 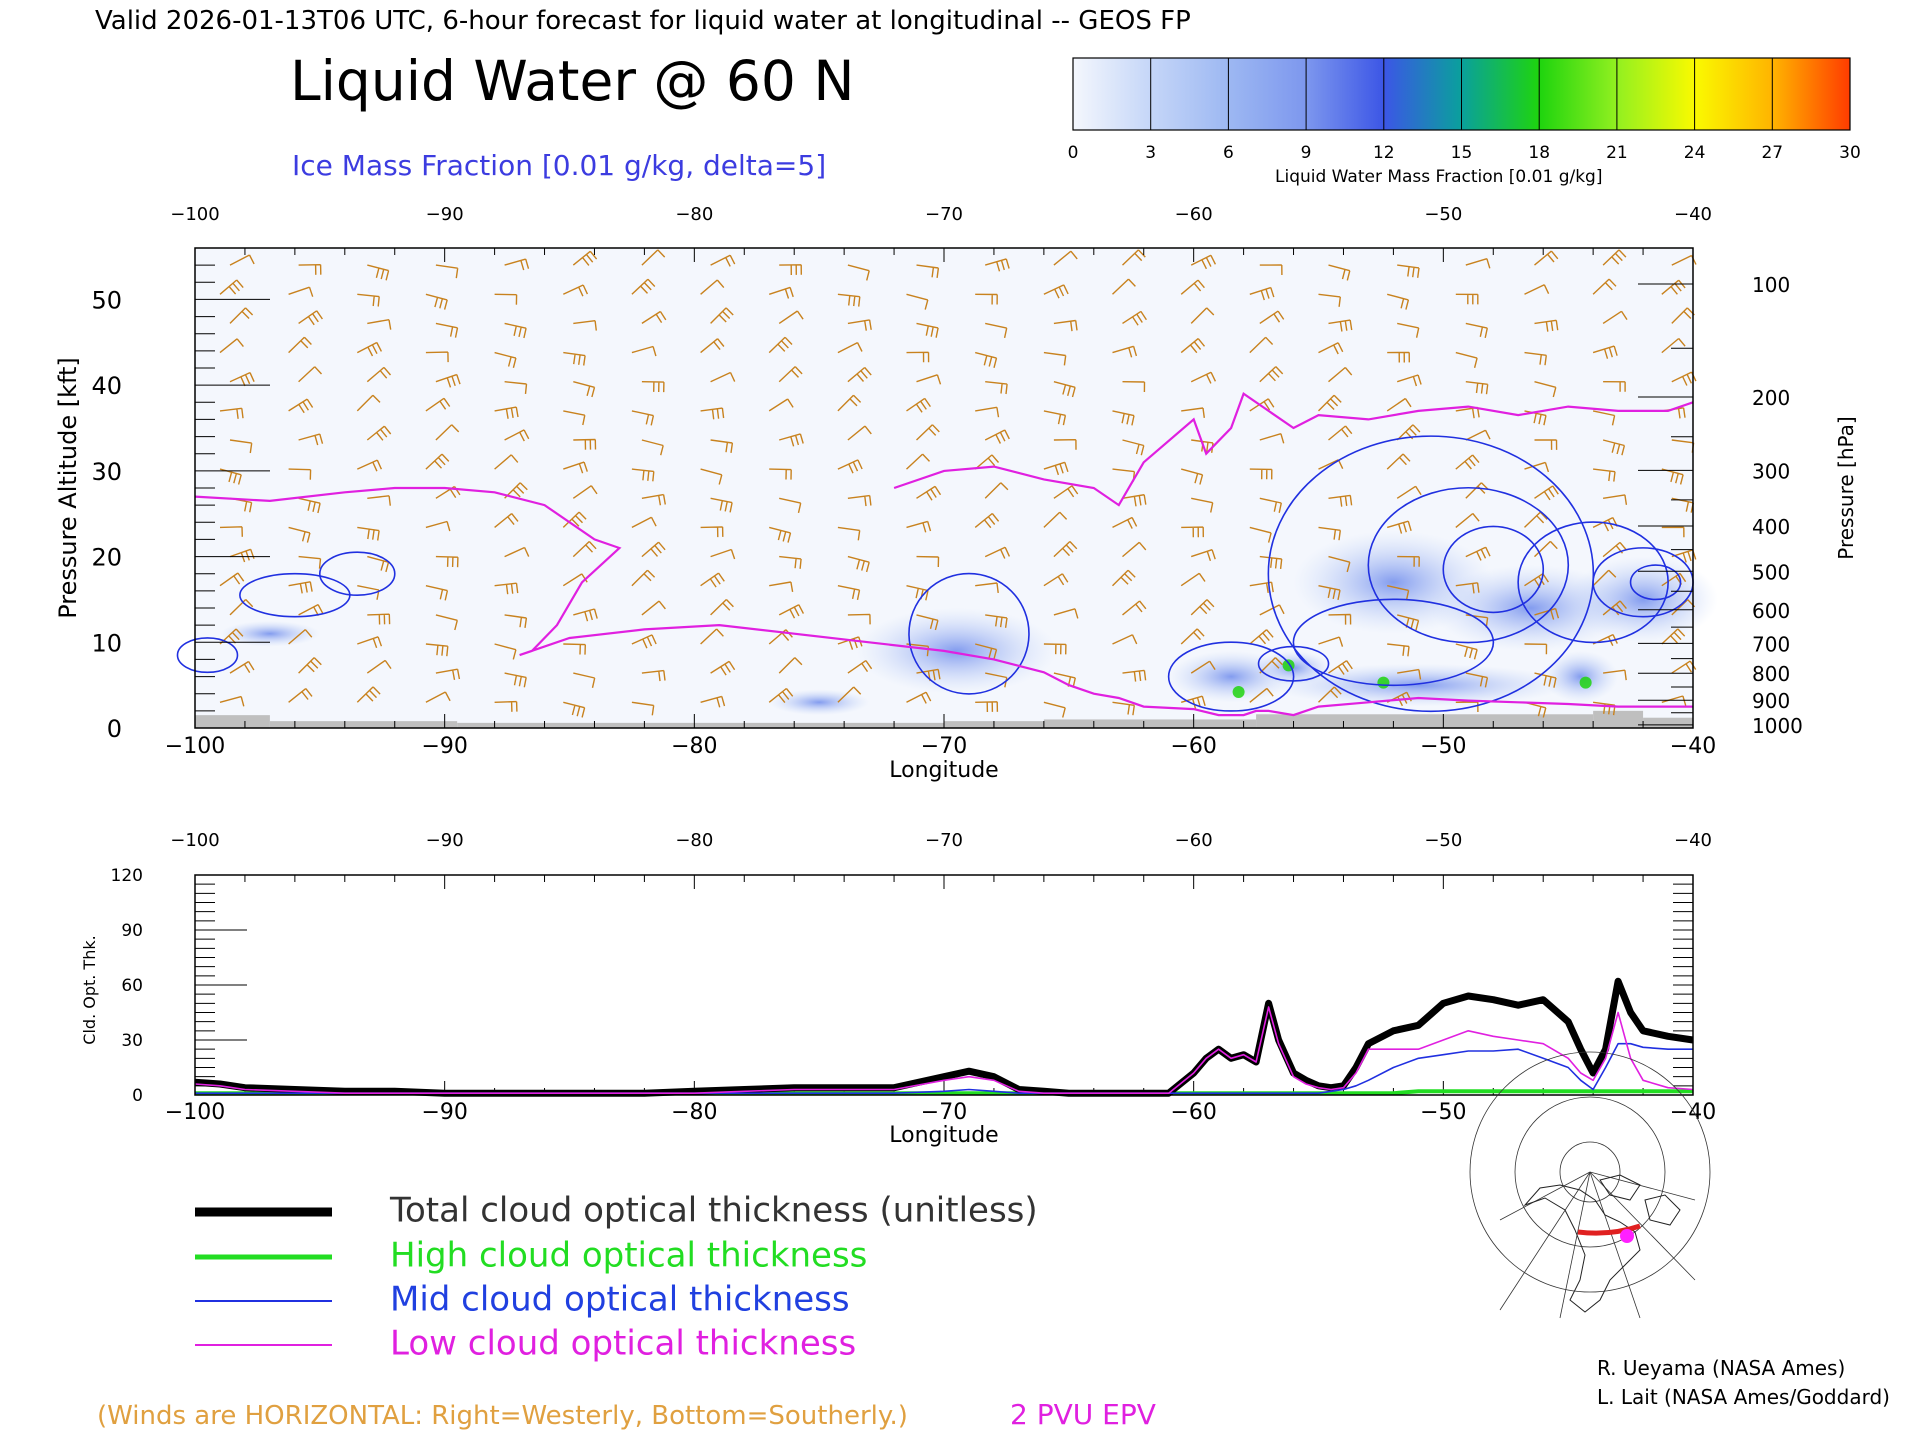 I want to click on ice-contour, so click(x=1393, y=642).